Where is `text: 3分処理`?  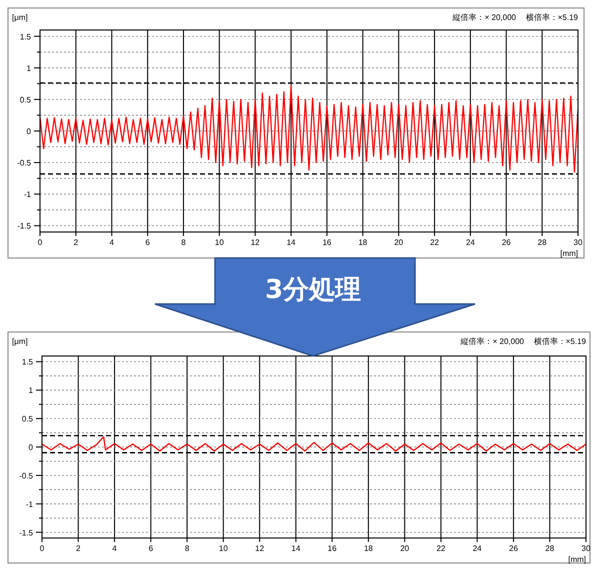
text: 3分処理 is located at coordinates (313, 290).